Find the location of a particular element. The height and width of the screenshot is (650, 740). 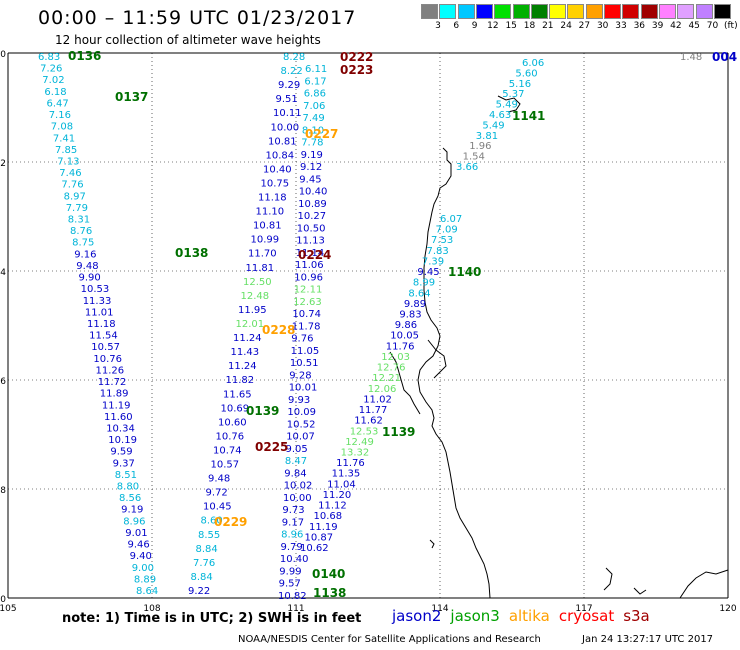

wave-height-value: 5.60 is located at coordinates (526, 73).